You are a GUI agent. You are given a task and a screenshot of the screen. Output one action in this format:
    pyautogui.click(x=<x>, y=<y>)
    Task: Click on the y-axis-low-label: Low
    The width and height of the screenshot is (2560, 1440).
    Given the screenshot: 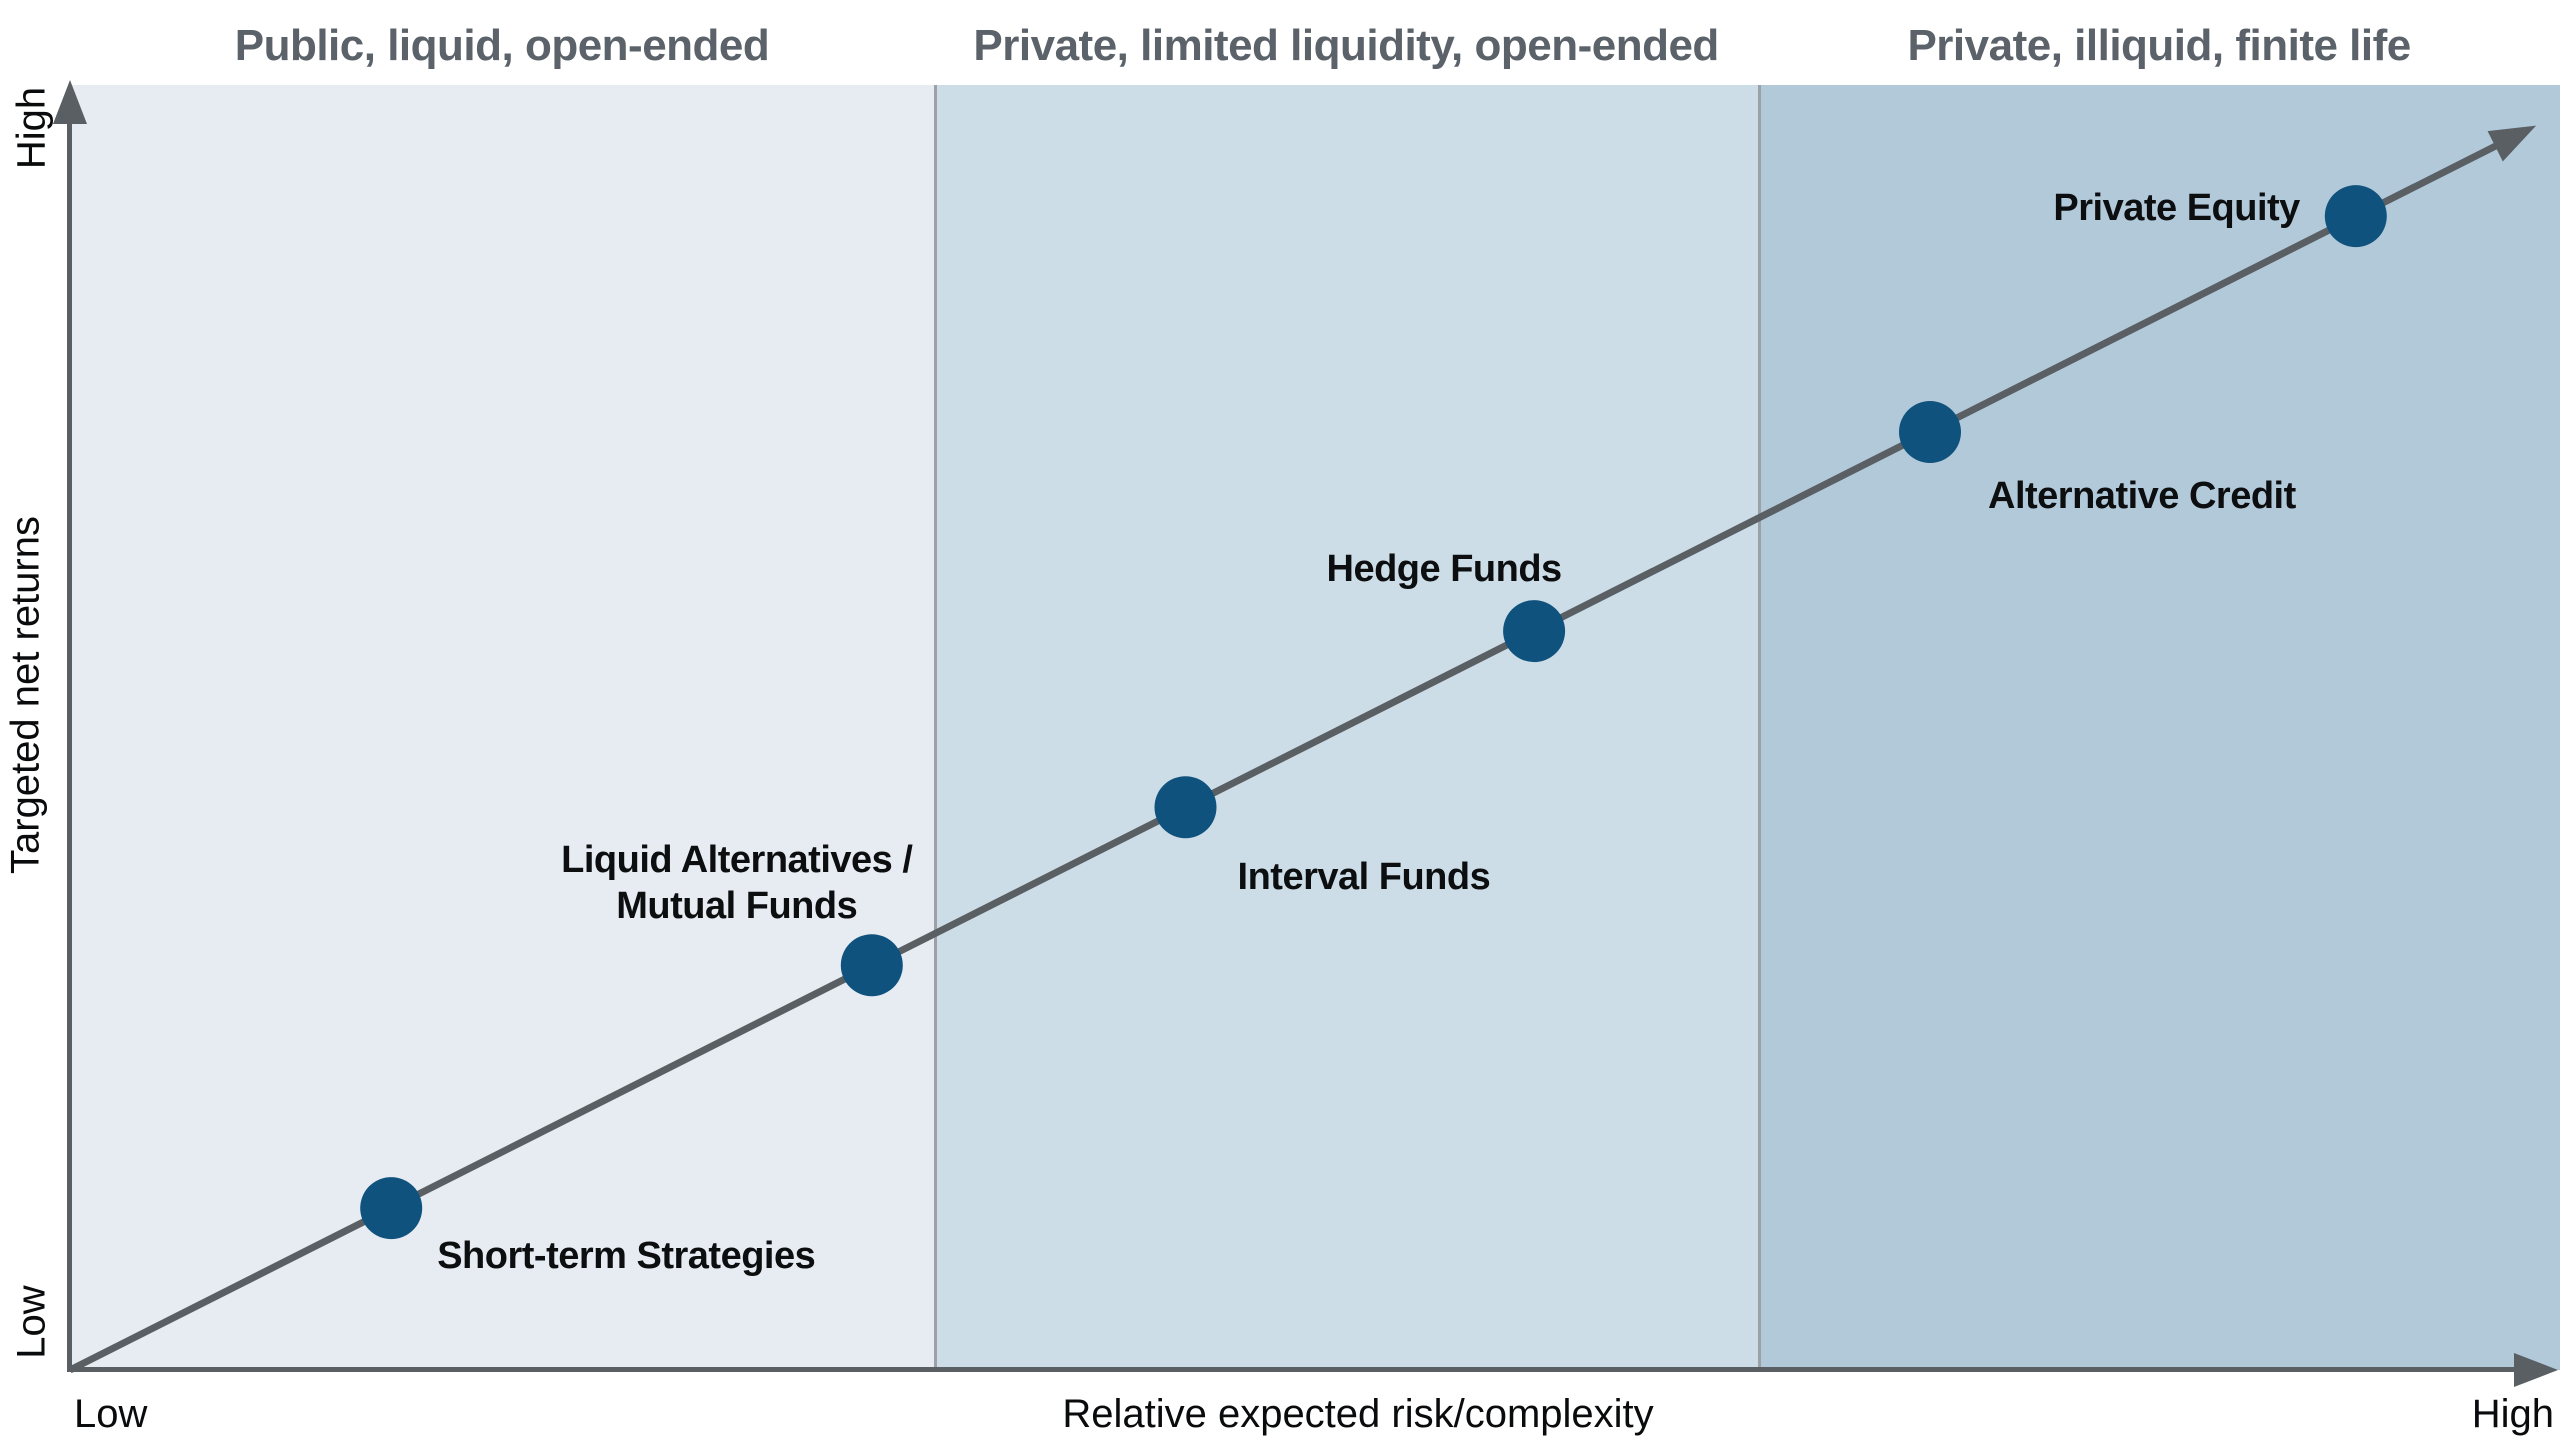 What is the action you would take?
    pyautogui.click(x=31, y=1322)
    